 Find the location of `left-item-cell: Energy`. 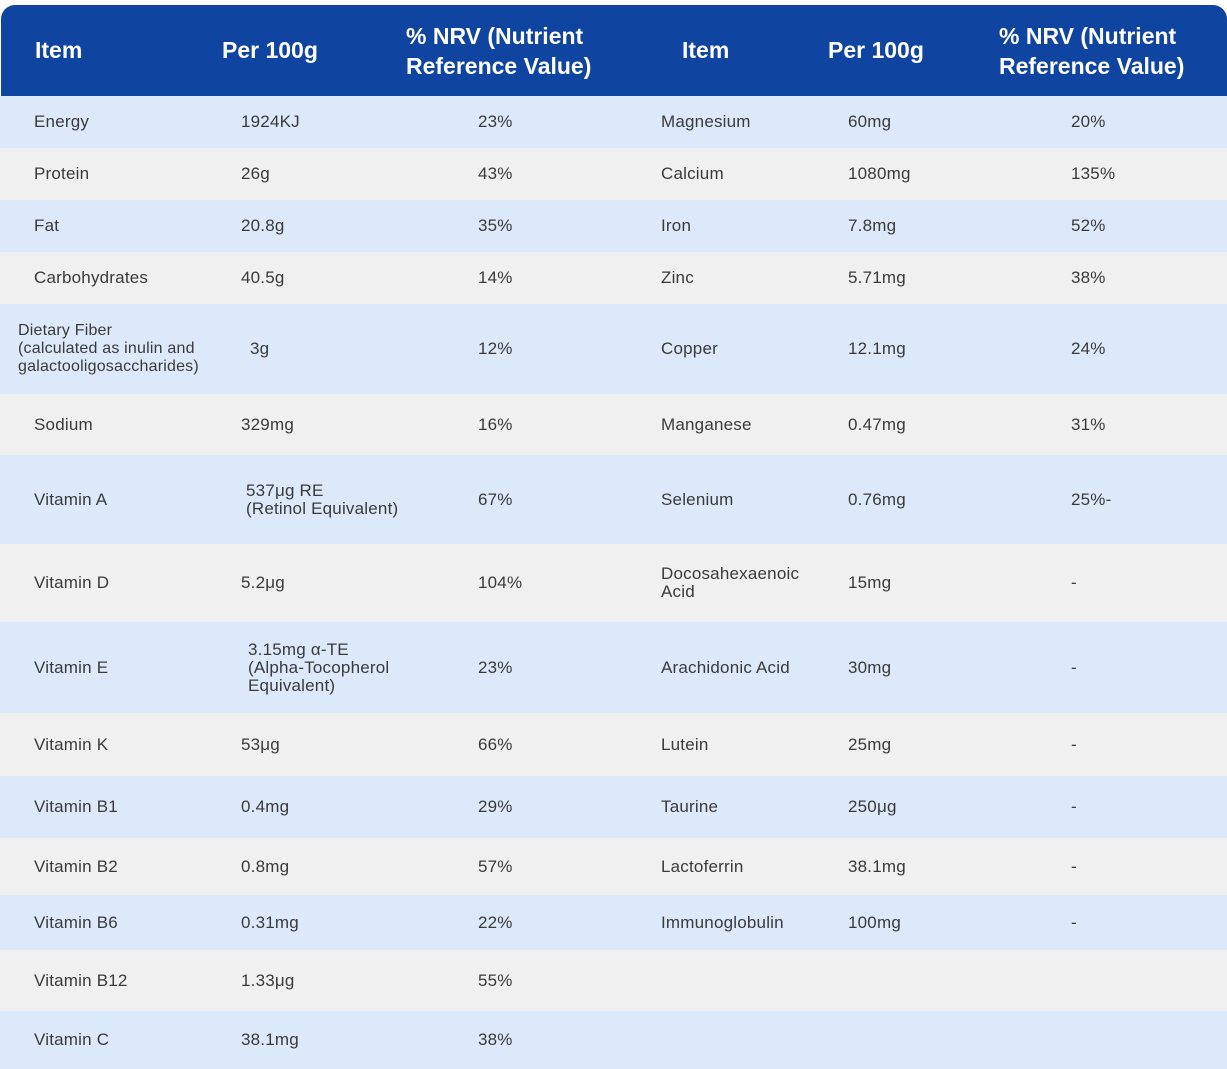

left-item-cell: Energy is located at coordinates (62, 121).